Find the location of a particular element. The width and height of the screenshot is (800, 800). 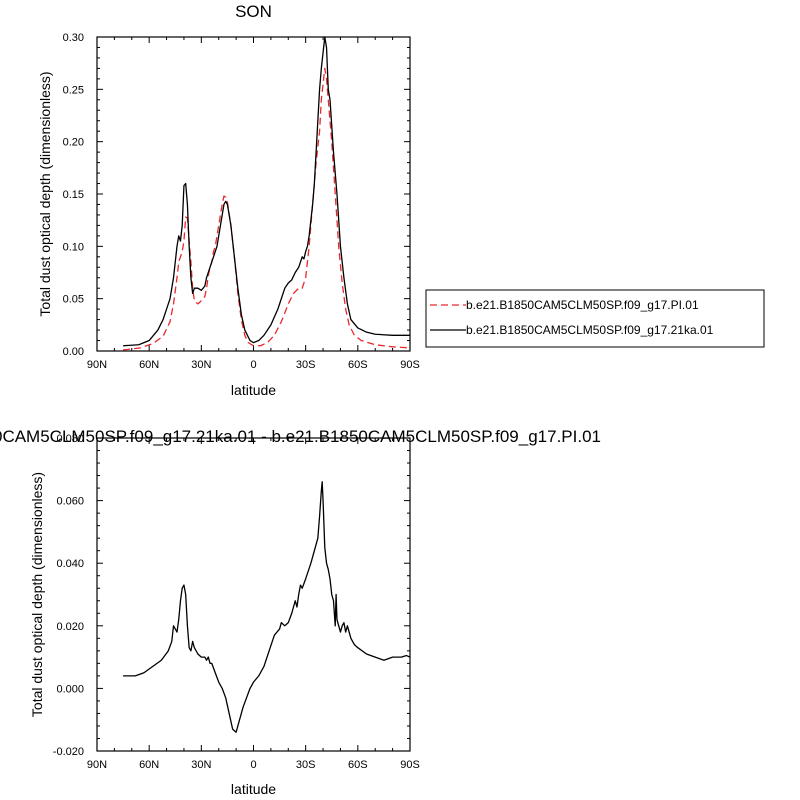

legend-box is located at coordinates (595, 318).